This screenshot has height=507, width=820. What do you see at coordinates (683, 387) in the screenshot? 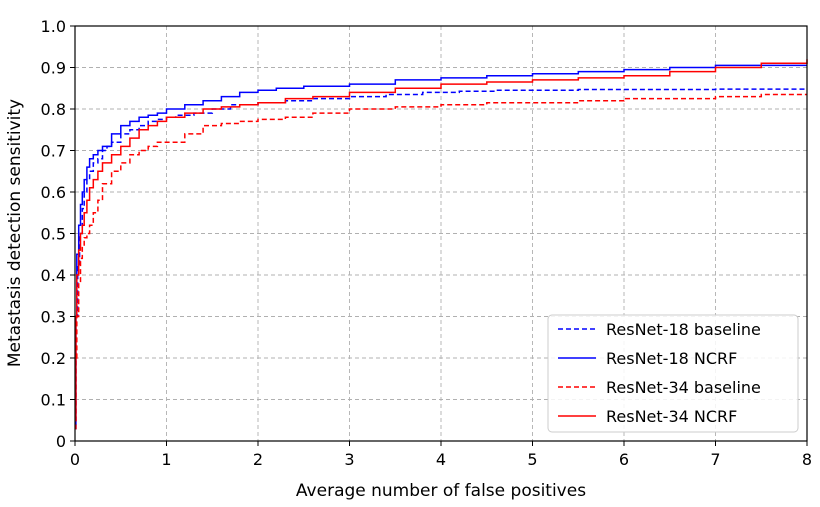
I see `legend-label: ResNet-34 baseline` at bounding box center [683, 387].